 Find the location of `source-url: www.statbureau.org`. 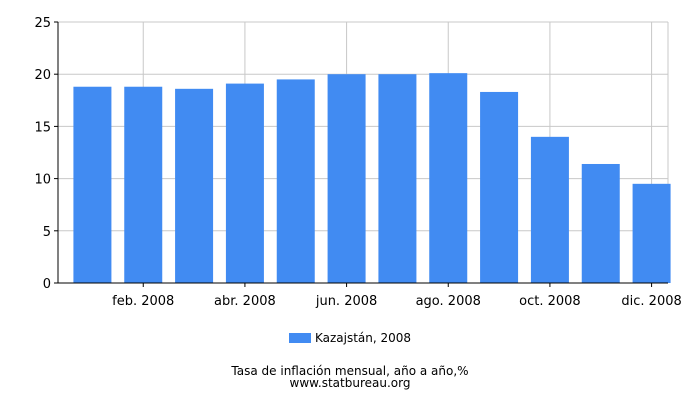

source-url: www.statbureau.org is located at coordinates (350, 383).